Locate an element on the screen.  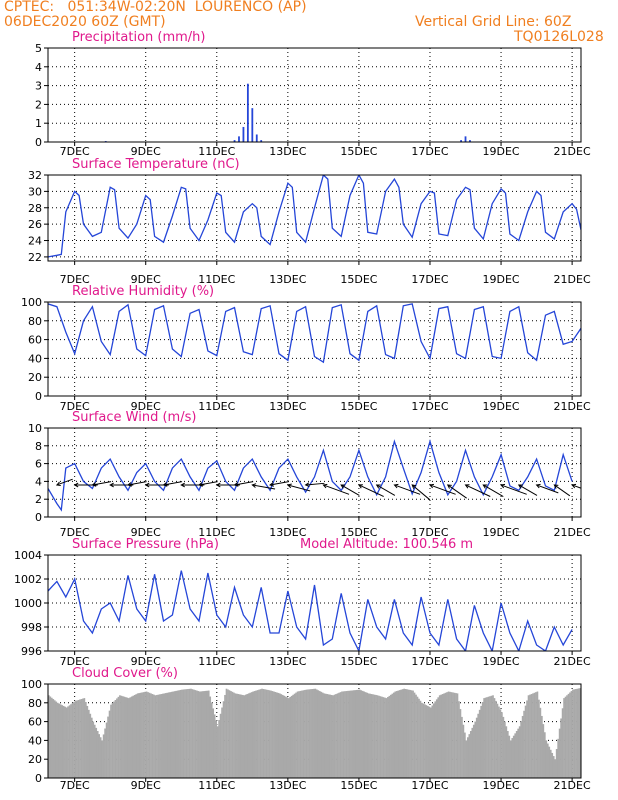
precip-bar is located at coordinates (239, 139).